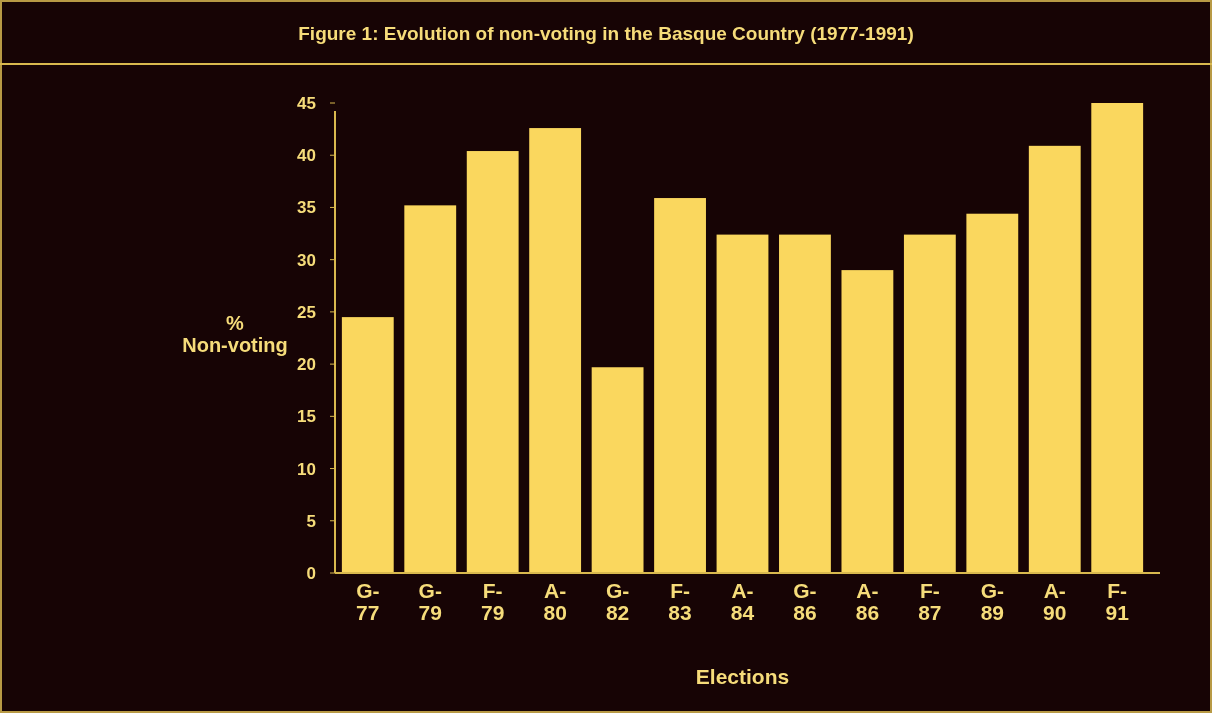 The width and height of the screenshot is (1212, 713). Describe the element at coordinates (1055, 601) in the screenshot. I see `x-tick-label: A-90` at that location.